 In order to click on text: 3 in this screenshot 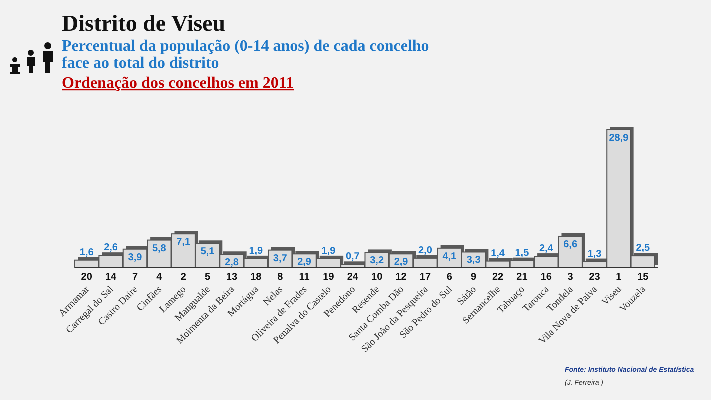, I will do `click(571, 277)`.